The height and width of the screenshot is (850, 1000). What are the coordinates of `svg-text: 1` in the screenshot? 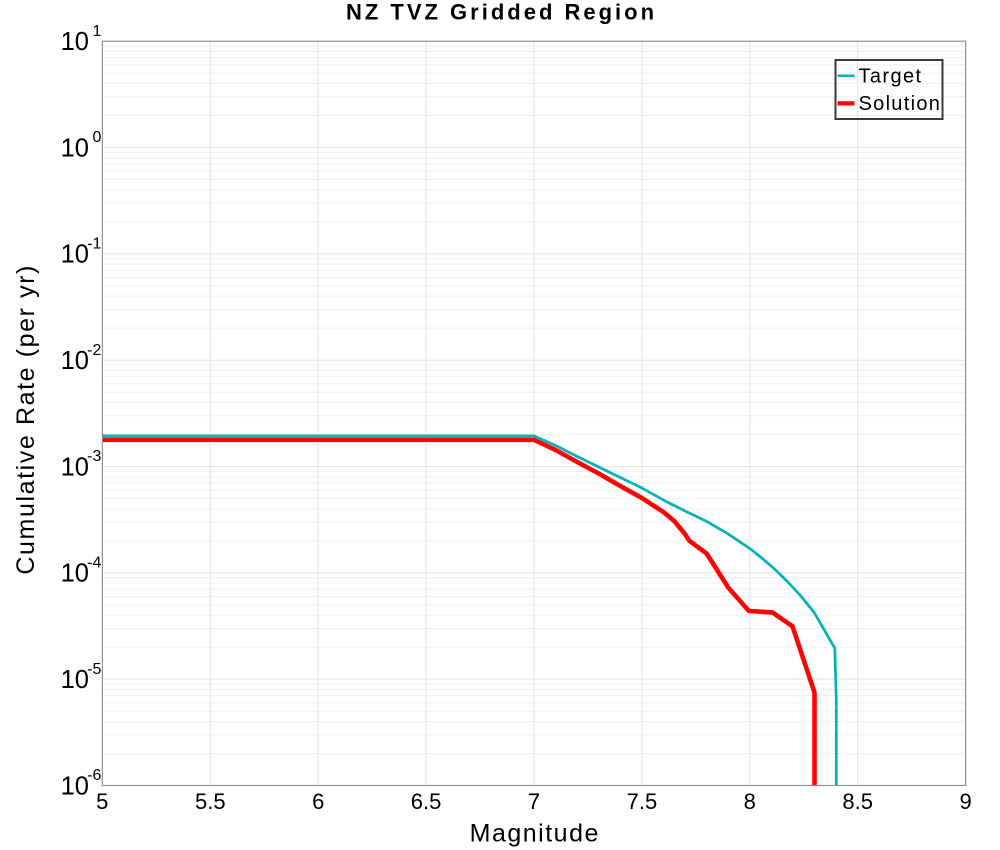 It's located at (96, 31).